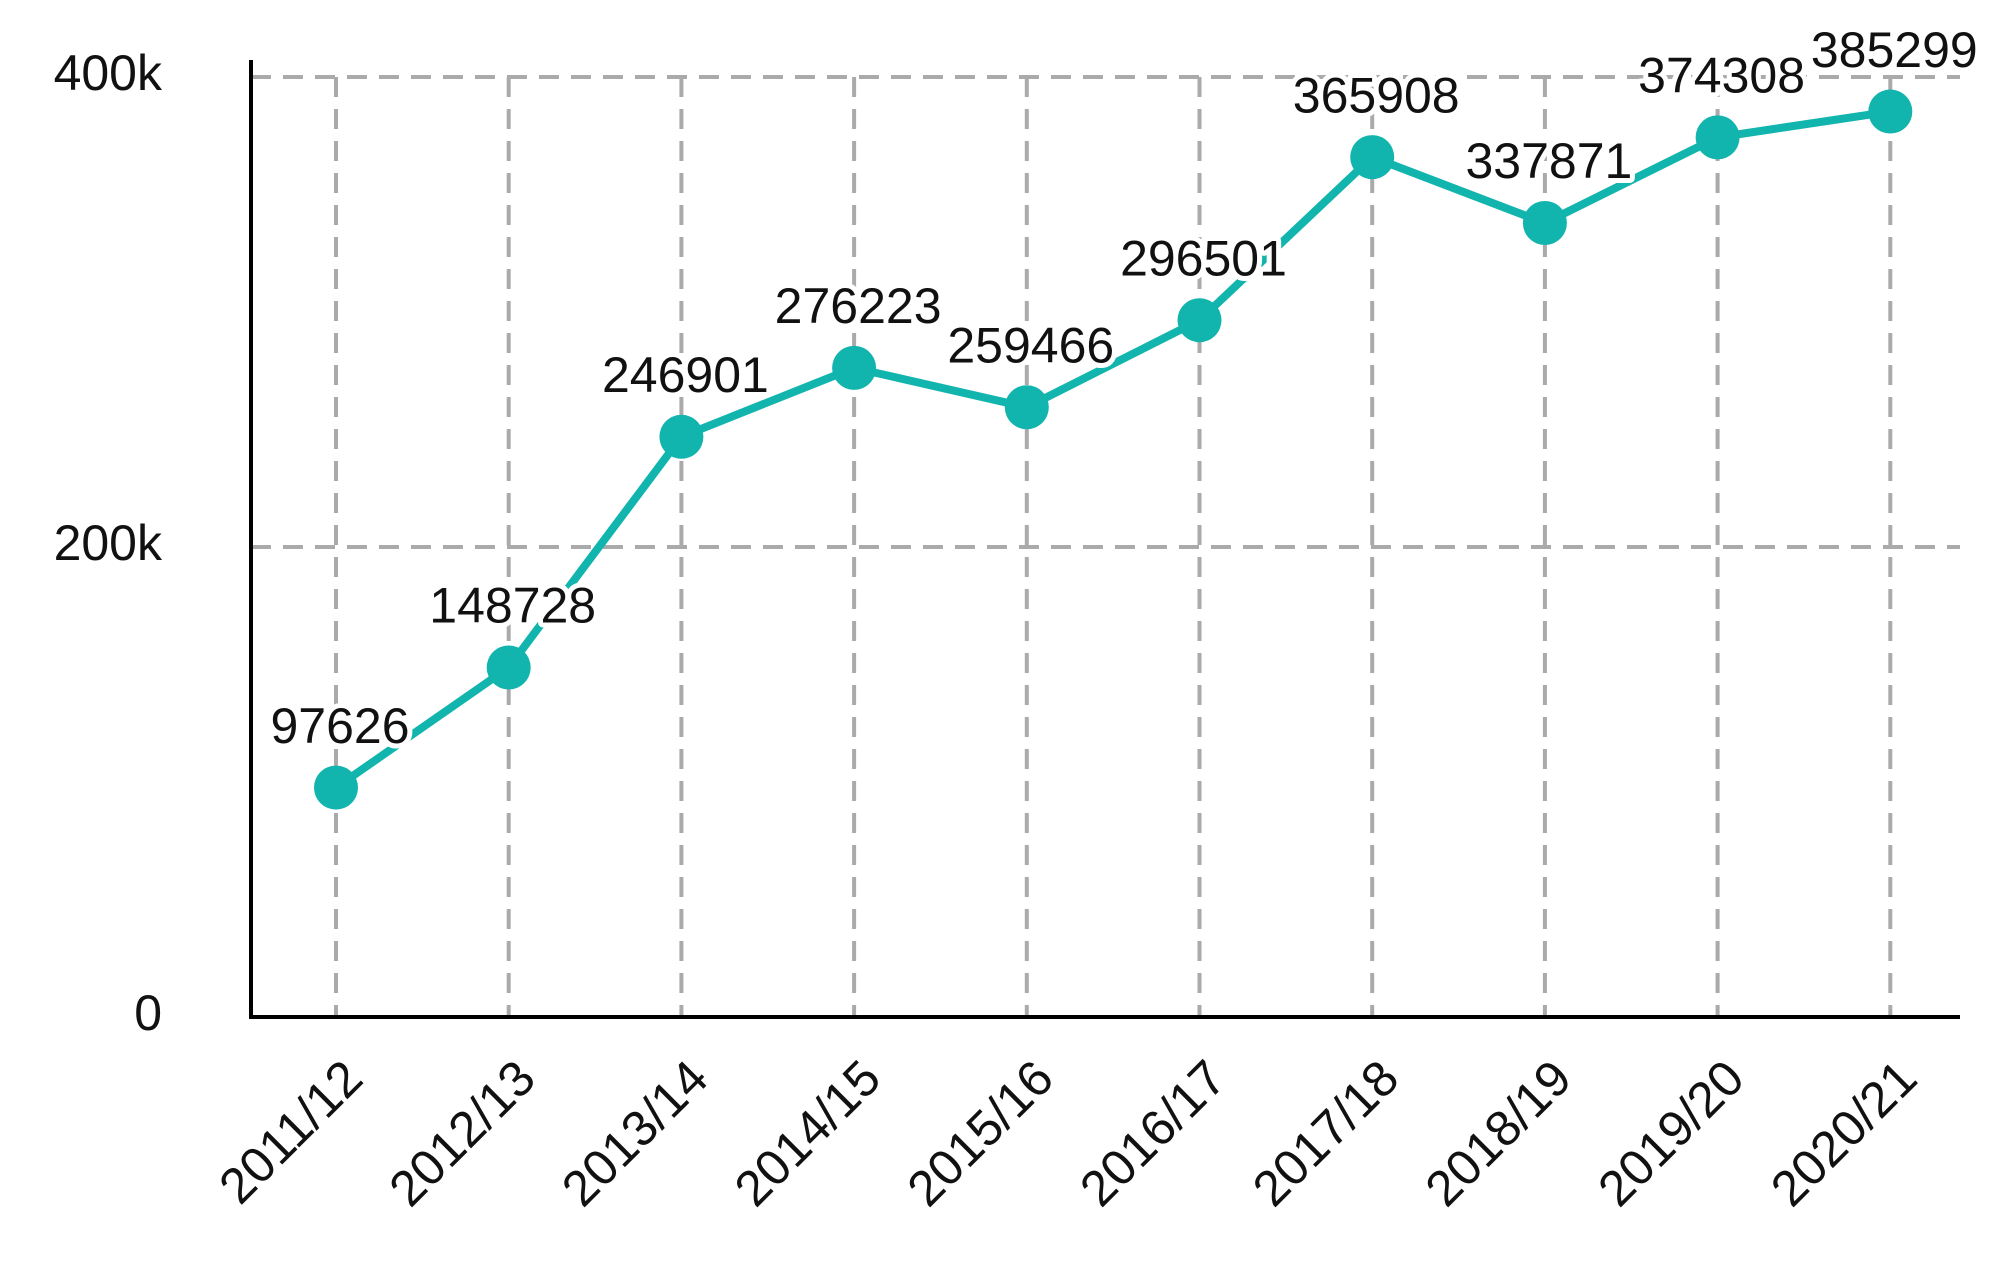  What do you see at coordinates (1721, 76) in the screenshot?
I see `value-label: 374308` at bounding box center [1721, 76].